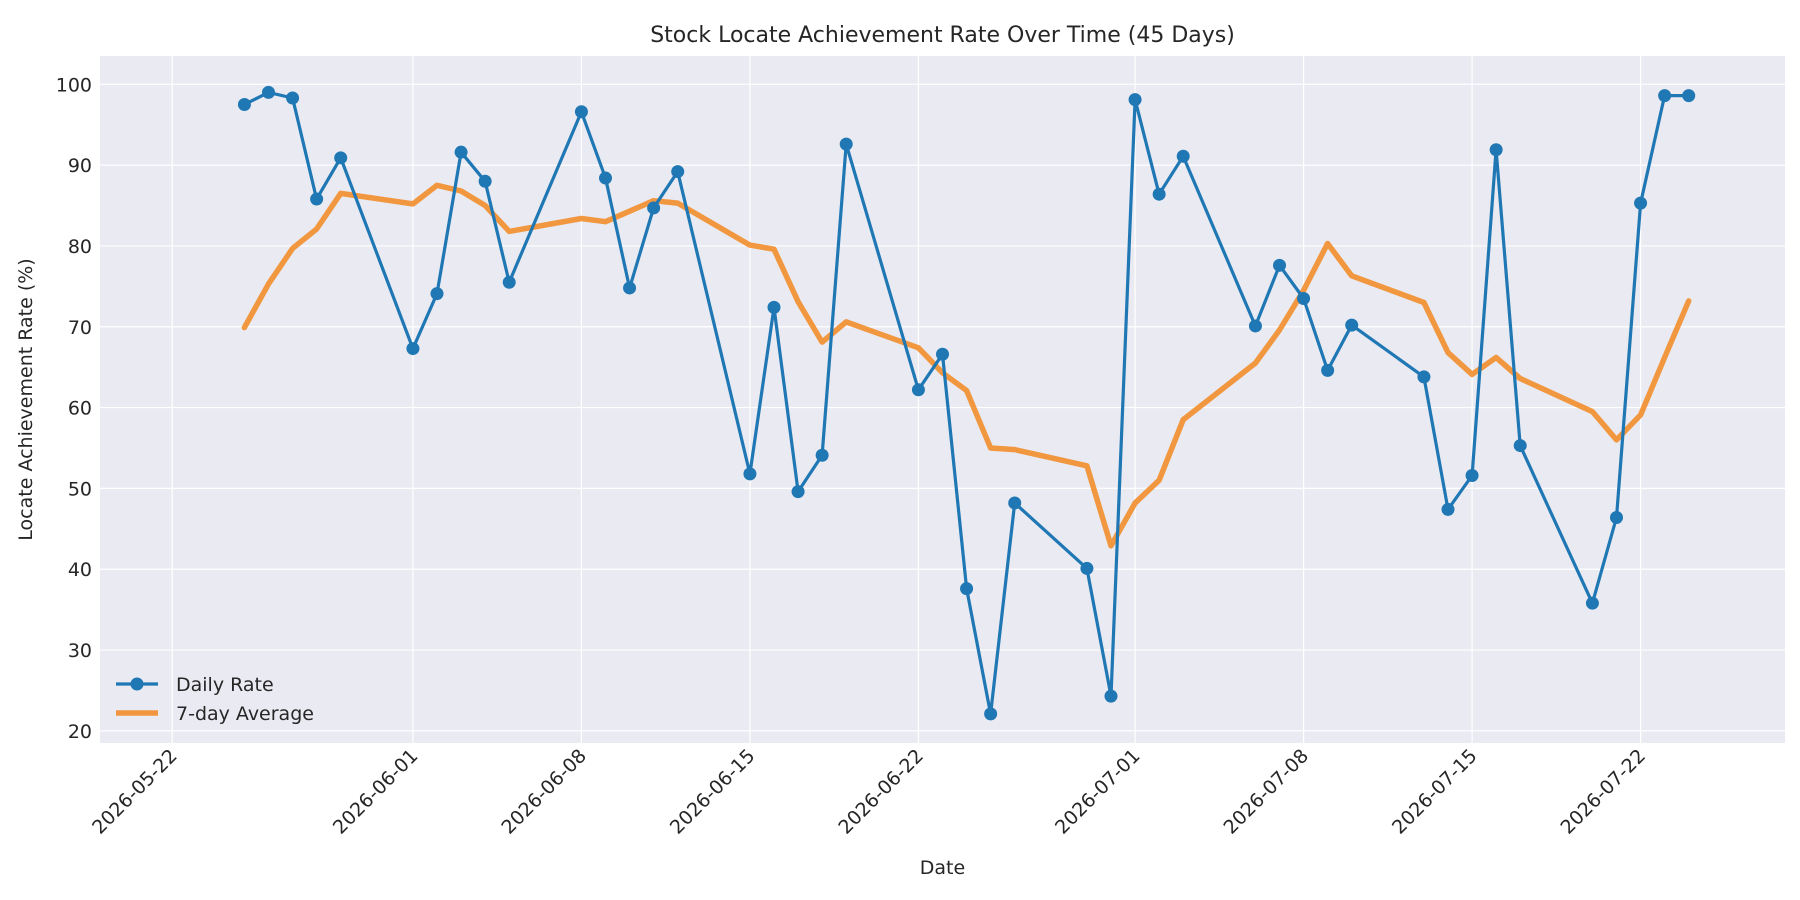 This screenshot has width=1800, height=900. Describe the element at coordinates (80, 732) in the screenshot. I see `y-tick-label: 20` at that location.